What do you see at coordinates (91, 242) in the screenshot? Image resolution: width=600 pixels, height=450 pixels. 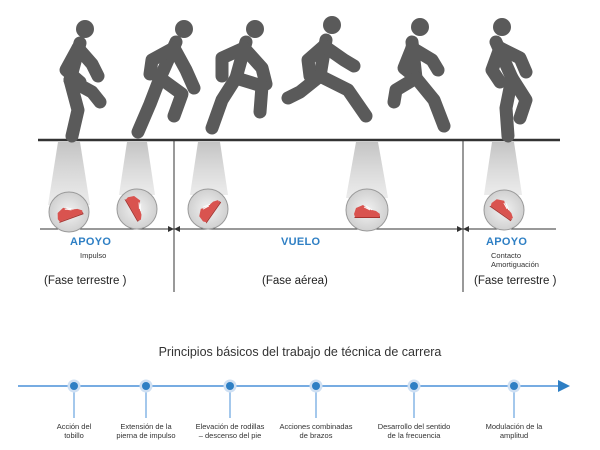 I see `phase-1-title: APOYO` at bounding box center [91, 242].